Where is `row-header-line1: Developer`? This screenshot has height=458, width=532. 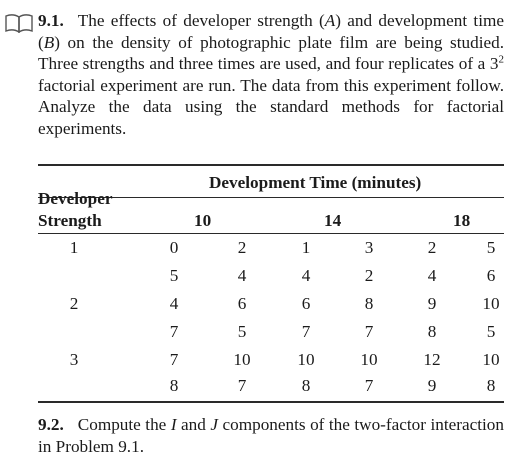 row-header-line1: Developer is located at coordinates (75, 198).